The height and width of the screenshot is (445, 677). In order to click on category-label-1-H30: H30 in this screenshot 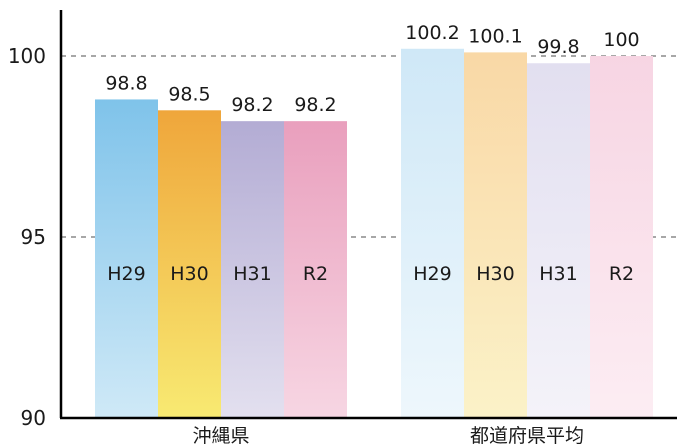, I will do `click(495, 274)`.